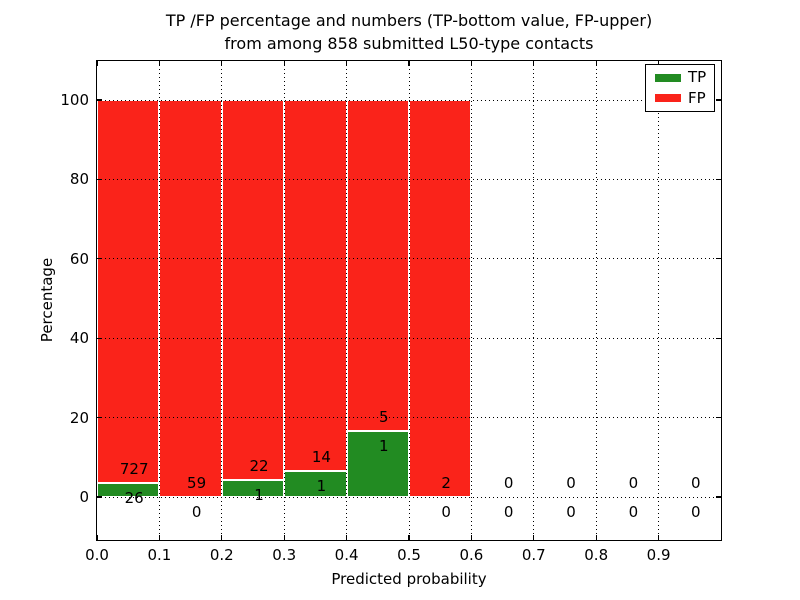  Describe the element at coordinates (668, 98) in the screenshot. I see `fp-color-swatch` at that location.